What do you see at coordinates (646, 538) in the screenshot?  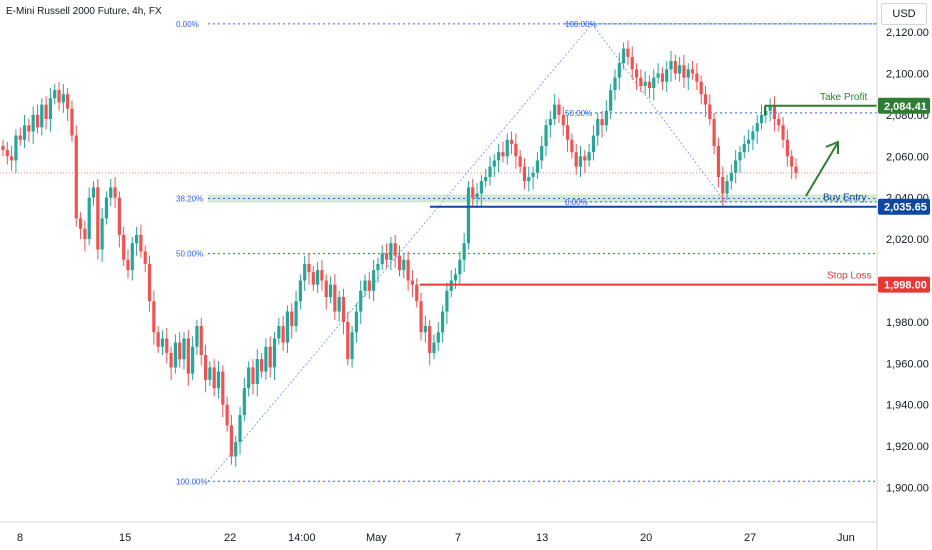 I see `x-tick-label: 20` at bounding box center [646, 538].